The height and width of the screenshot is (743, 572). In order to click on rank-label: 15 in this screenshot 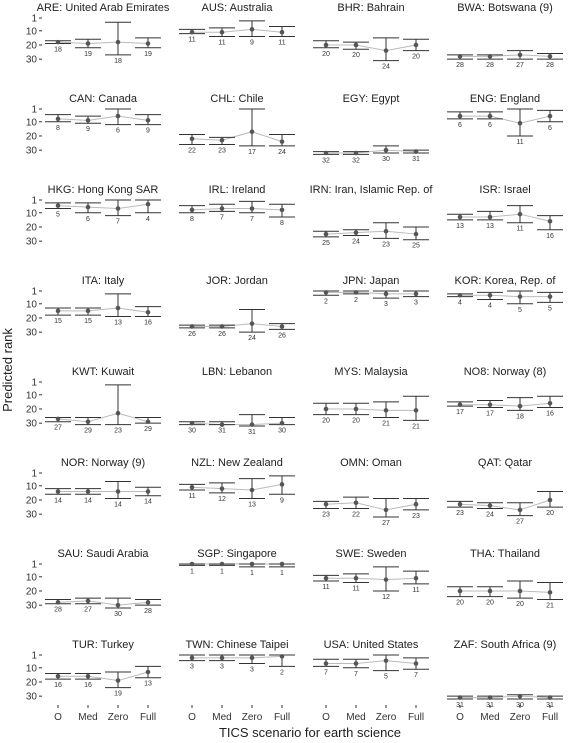, I will do `click(58, 321)`.